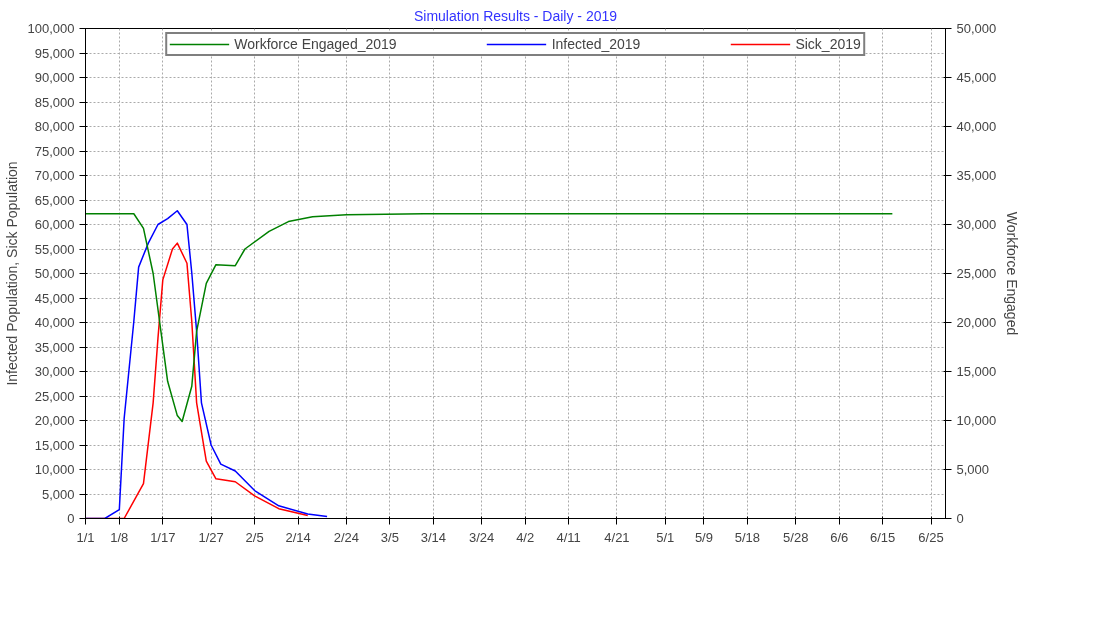 This screenshot has width=1113, height=626. What do you see at coordinates (54, 224) in the screenshot?
I see `y-tick-label: 60,000` at bounding box center [54, 224].